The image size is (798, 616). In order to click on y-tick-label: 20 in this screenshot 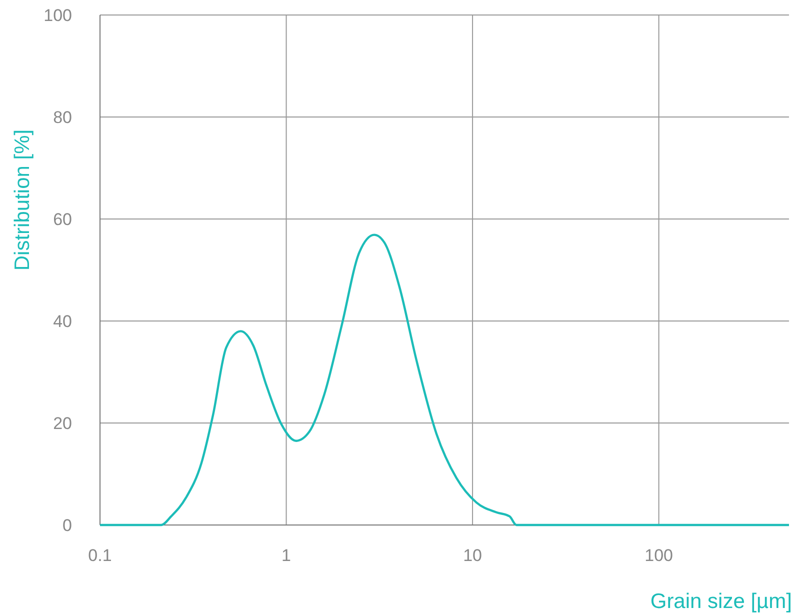, I will do `click(62, 423)`.